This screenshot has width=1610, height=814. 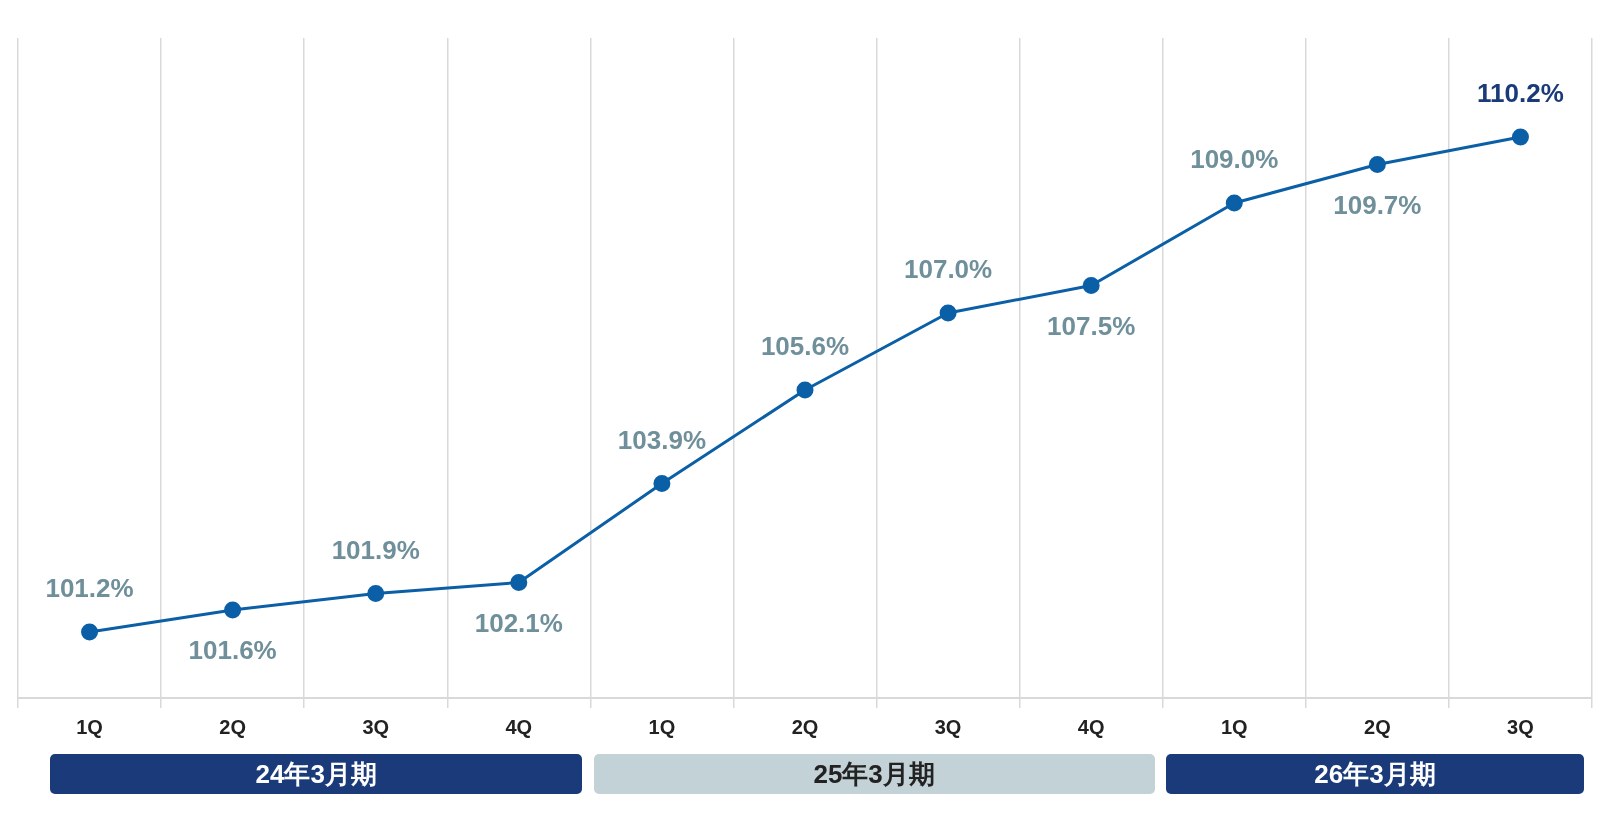 I want to click on data-label: 107.5%, so click(x=1091, y=325).